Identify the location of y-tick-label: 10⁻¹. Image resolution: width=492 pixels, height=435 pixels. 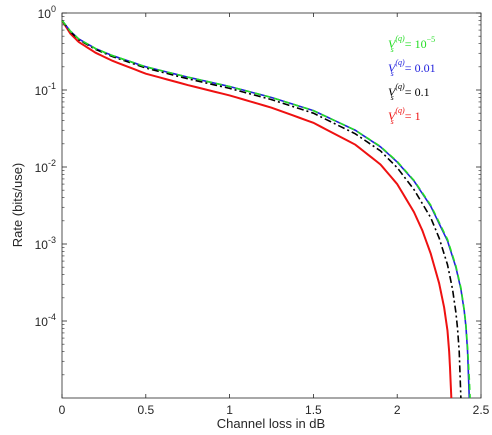
(45, 89).